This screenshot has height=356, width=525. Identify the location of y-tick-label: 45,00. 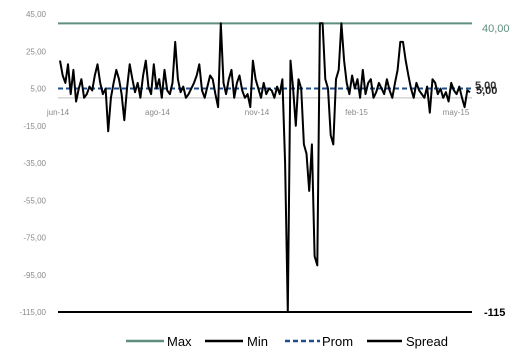
(36, 14).